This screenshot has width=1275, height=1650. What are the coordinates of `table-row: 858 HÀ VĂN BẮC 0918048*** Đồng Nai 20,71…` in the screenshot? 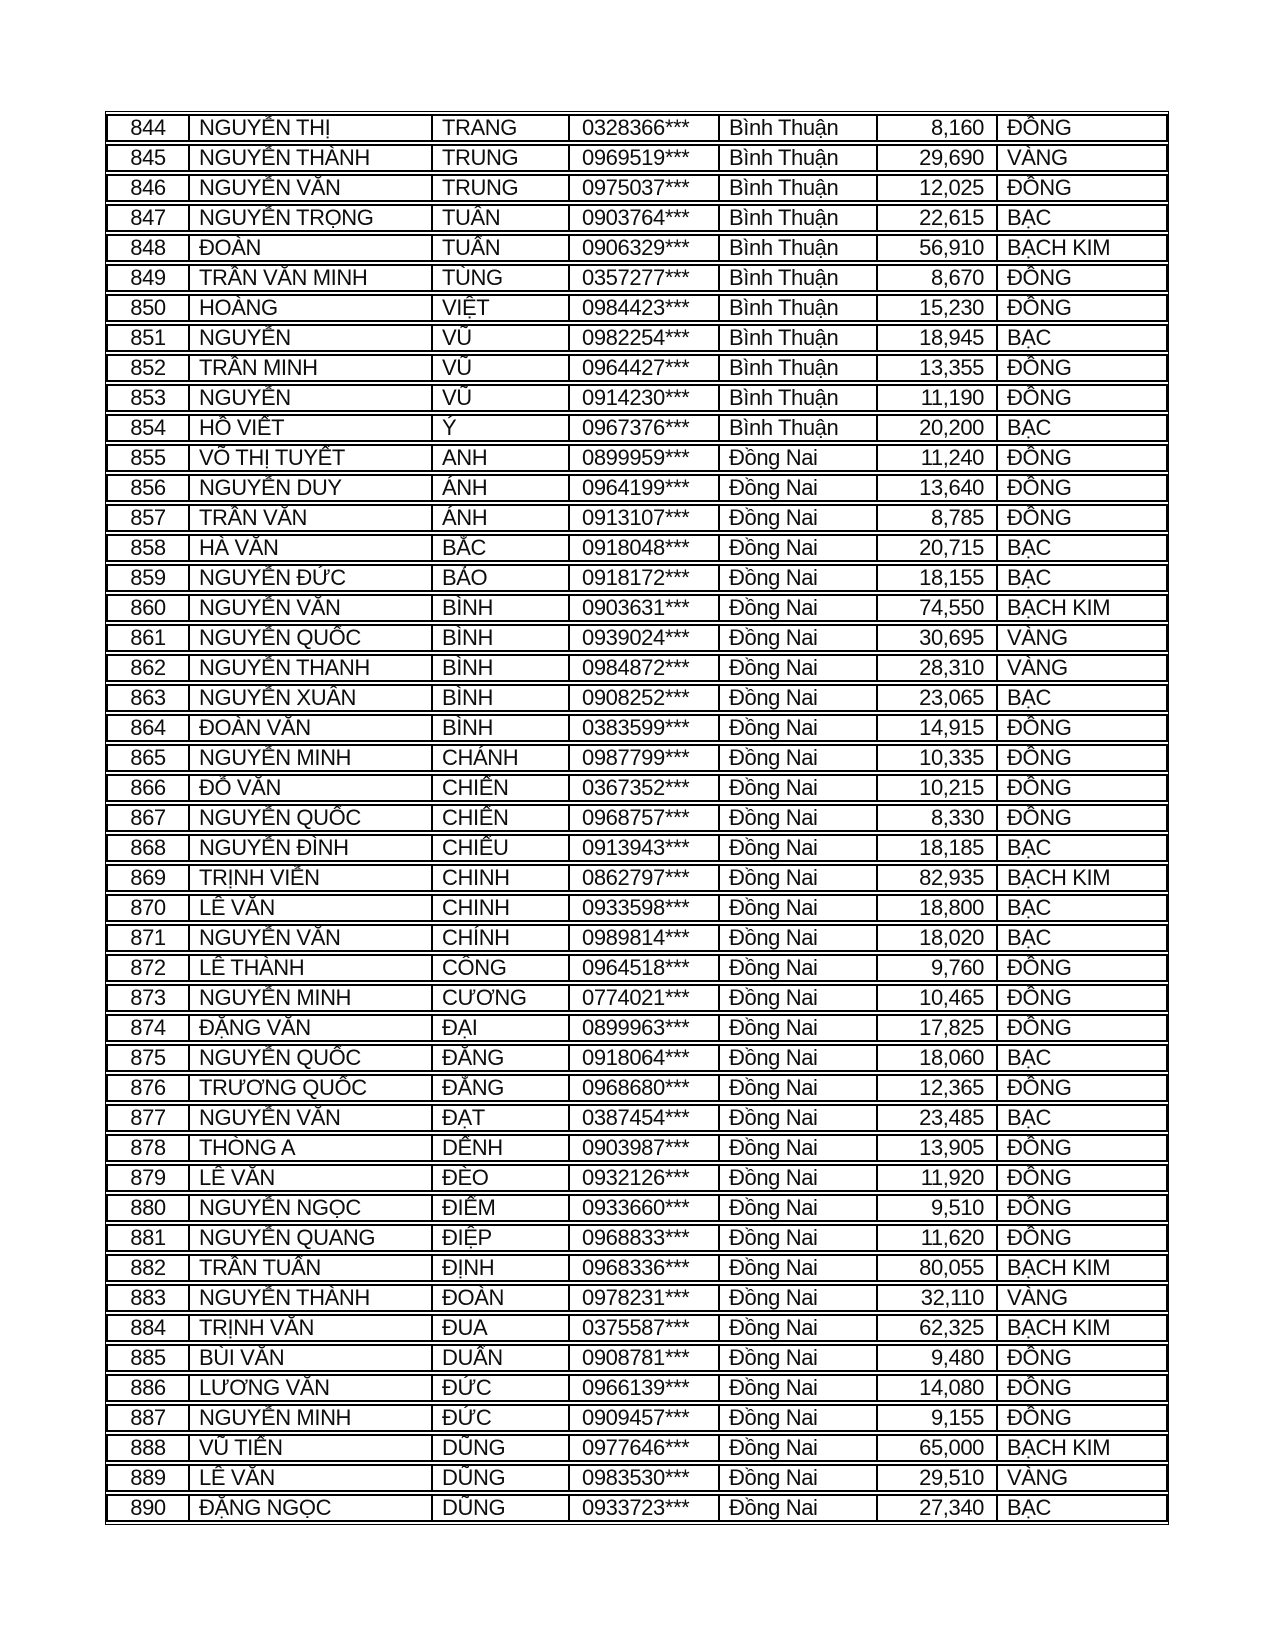 It's located at (637, 548).